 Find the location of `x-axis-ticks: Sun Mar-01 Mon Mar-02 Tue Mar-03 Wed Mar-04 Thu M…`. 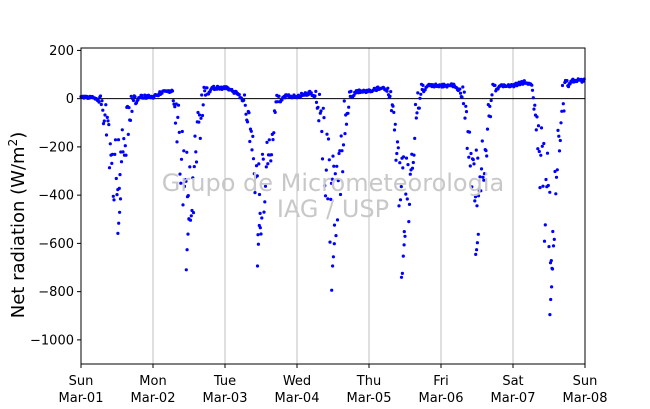

x-axis-ticks: Sun Mar-01 Mon Mar-02 Tue Mar-03 Wed Mar-04 Thu M… is located at coordinates (333, 385).